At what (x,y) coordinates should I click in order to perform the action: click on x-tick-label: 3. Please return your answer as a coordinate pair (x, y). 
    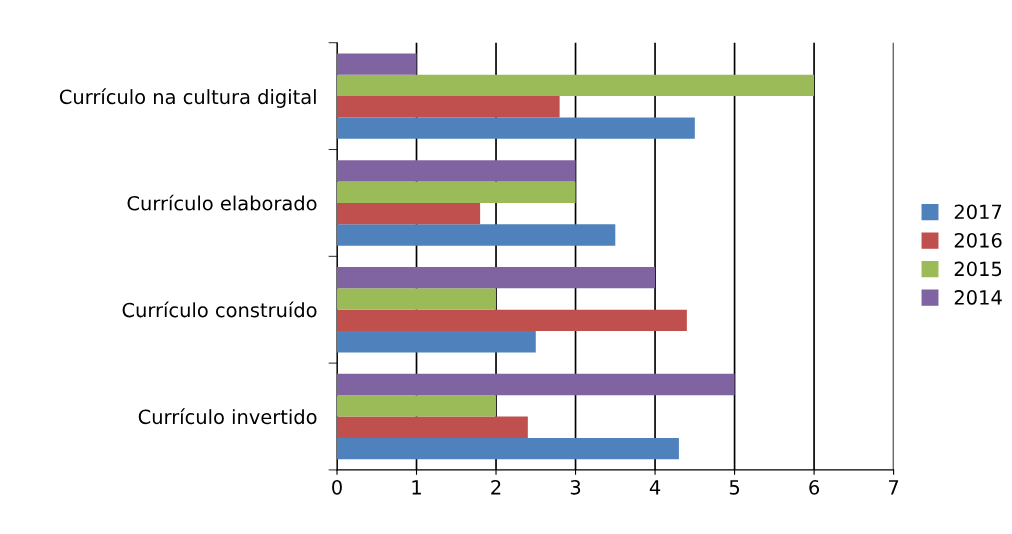
    Looking at the image, I should click on (575, 487).